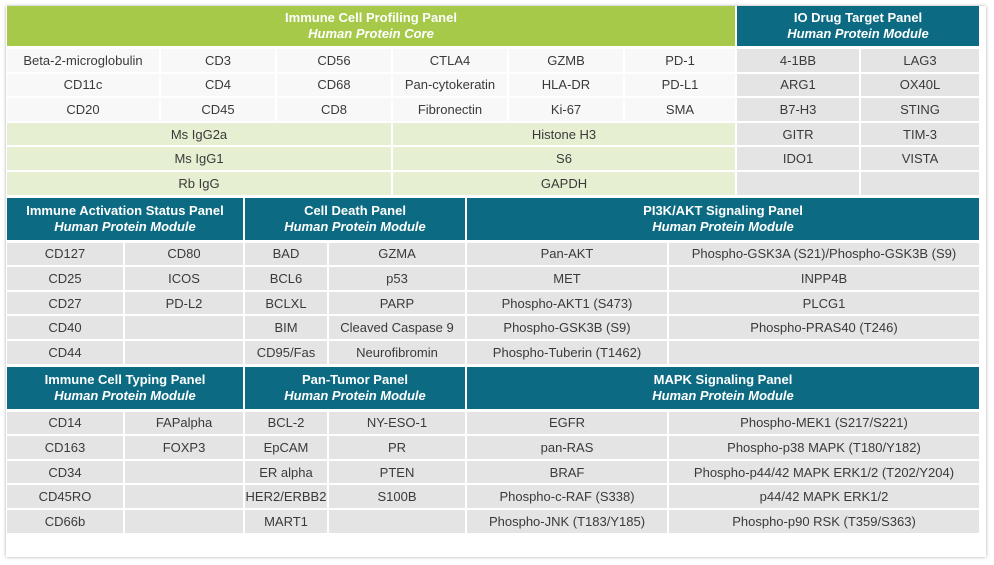 This screenshot has height=565, width=994. I want to click on pan-tumor-header-title: Pan-Tumor Panel, so click(355, 379).